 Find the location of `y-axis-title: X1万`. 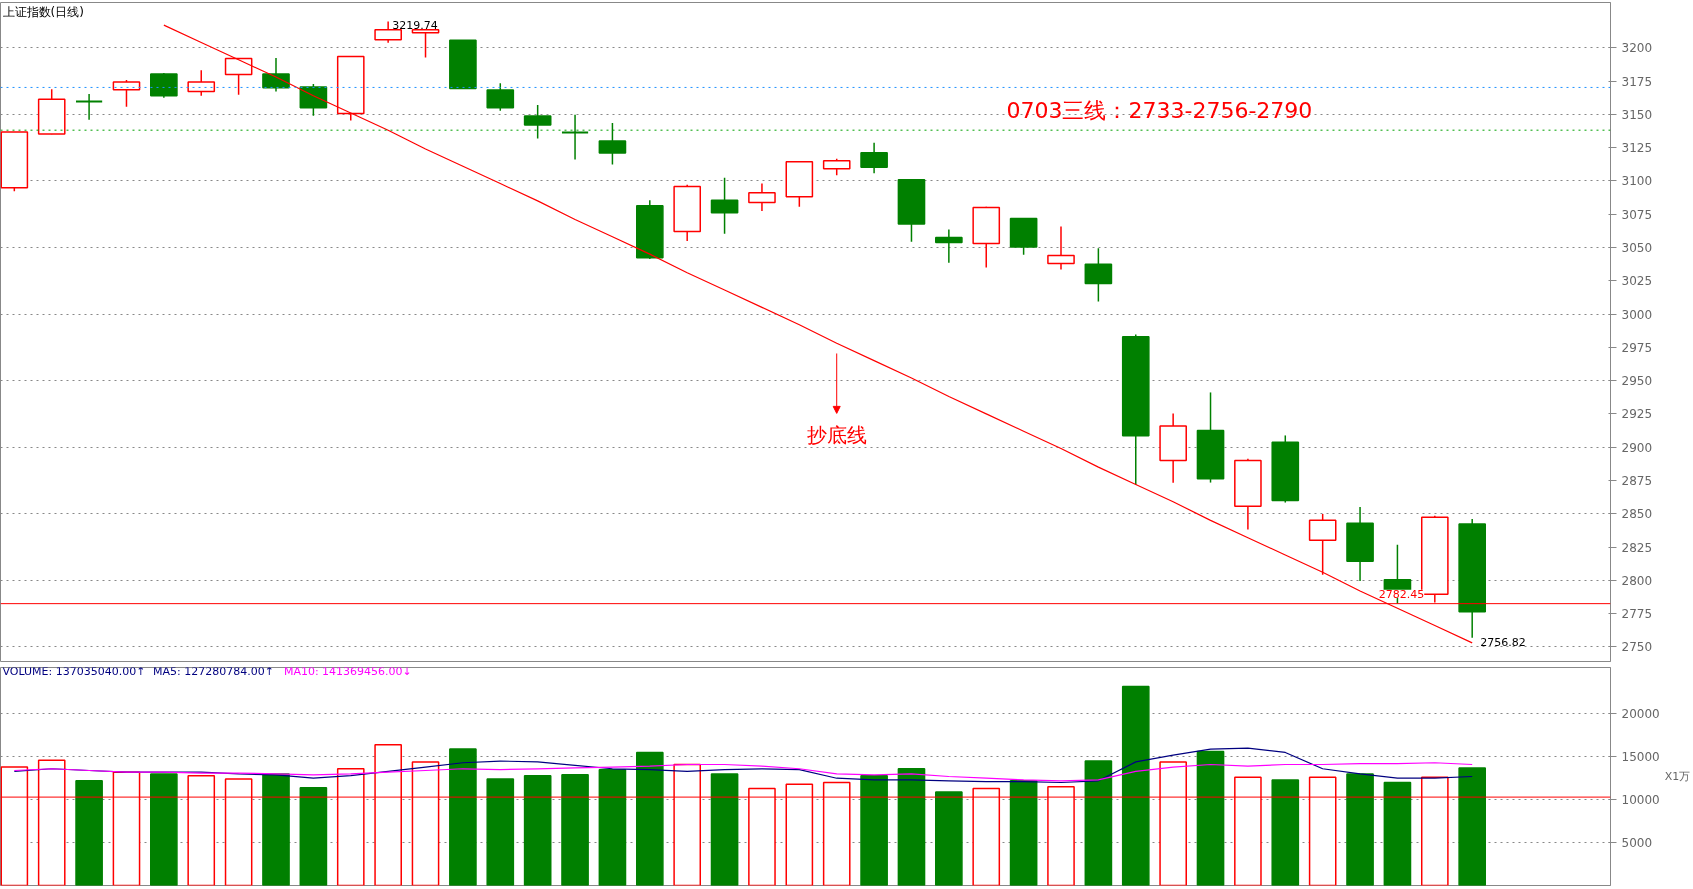

y-axis-title: X1万 is located at coordinates (1677, 776).